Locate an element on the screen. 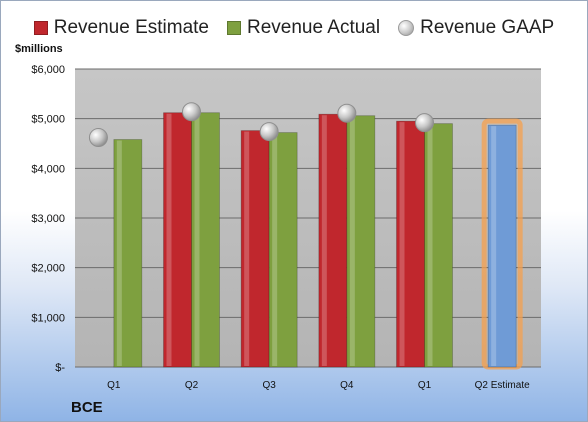 This screenshot has width=588, height=422. company-label: BCE is located at coordinates (87, 407).